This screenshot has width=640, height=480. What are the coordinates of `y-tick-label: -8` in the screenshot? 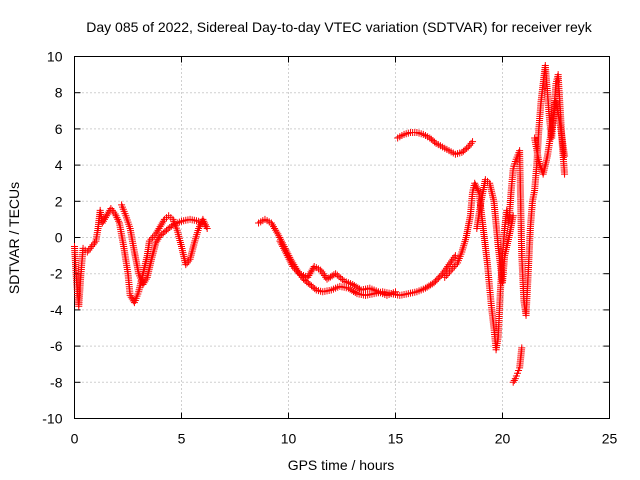 It's located at (56, 382).